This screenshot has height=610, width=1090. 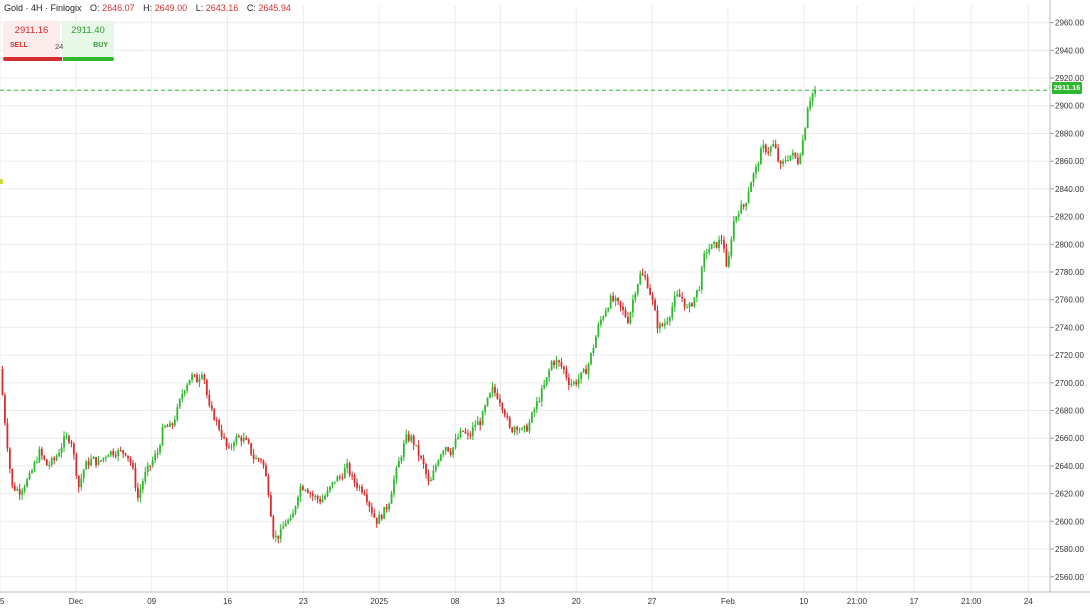 What do you see at coordinates (1069, 133) in the screenshot?
I see `y-tick-label: 2880.00` at bounding box center [1069, 133].